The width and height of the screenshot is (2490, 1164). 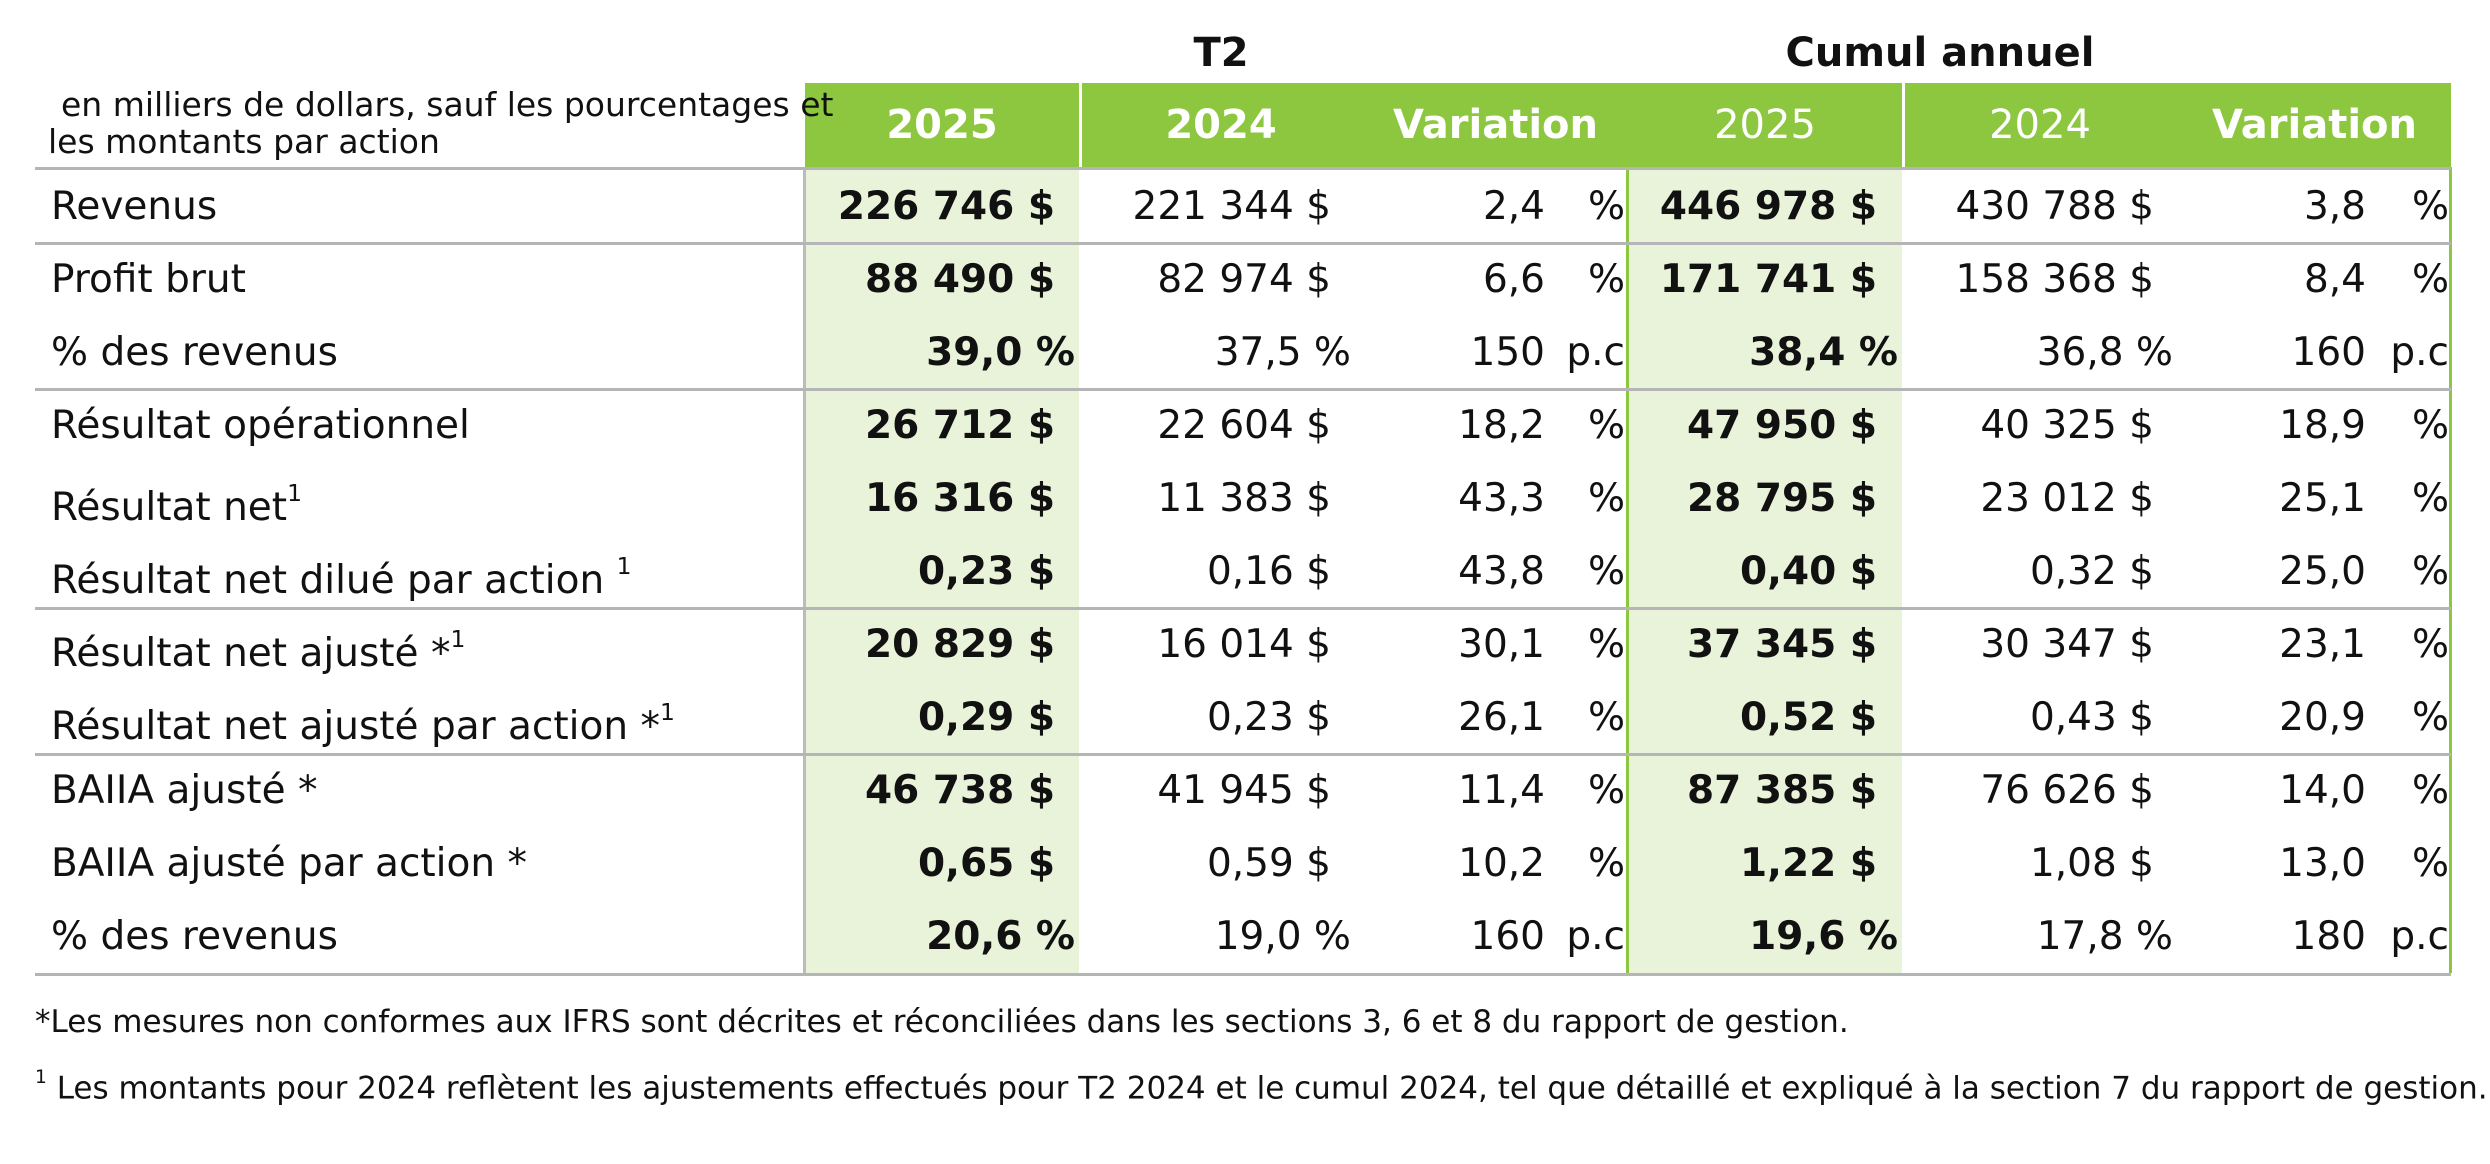 What do you see at coordinates (2067, 425) in the screenshot?
I see `table-cell: 40 325 $` at bounding box center [2067, 425].